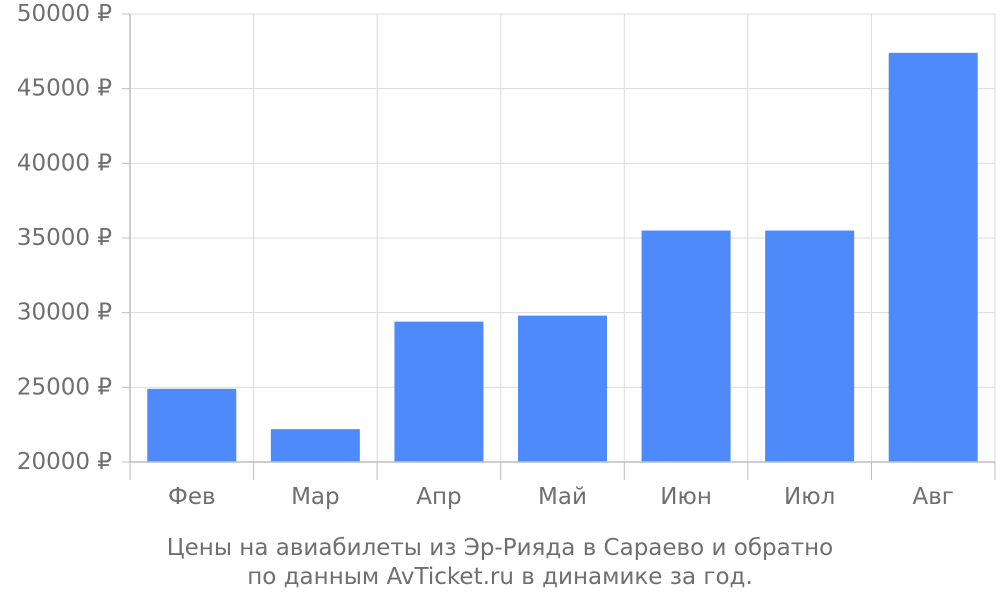  I want to click on x-tick-label: Июл, so click(809, 497).